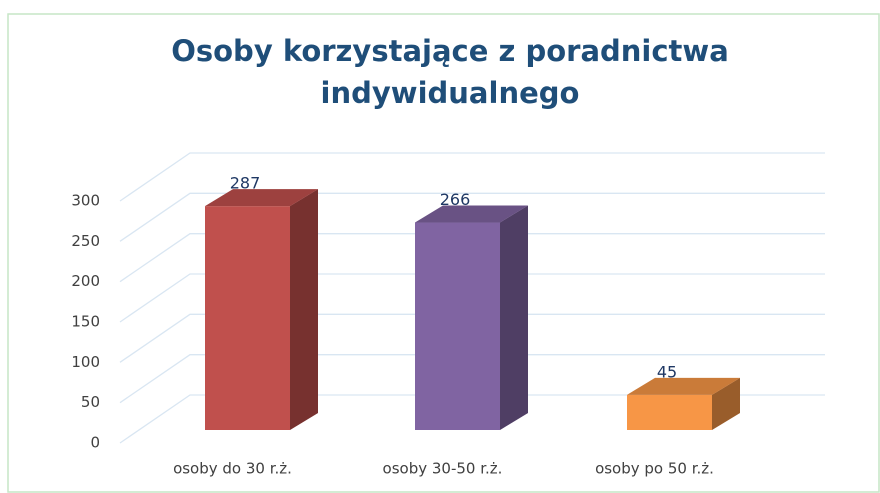  What do you see at coordinates (232, 469) in the screenshot?
I see `x-tick-label: osoby do 30 r.ż.` at bounding box center [232, 469].